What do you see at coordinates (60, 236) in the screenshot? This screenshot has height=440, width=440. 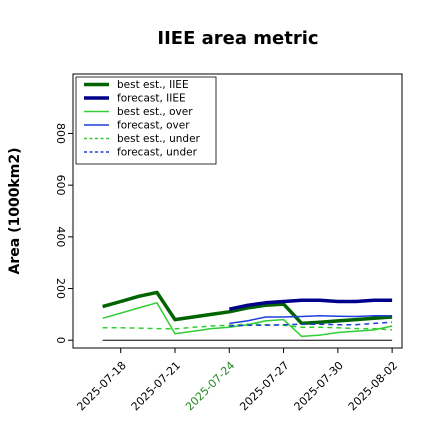 I see `y-tick-label: 400` at bounding box center [60, 236].